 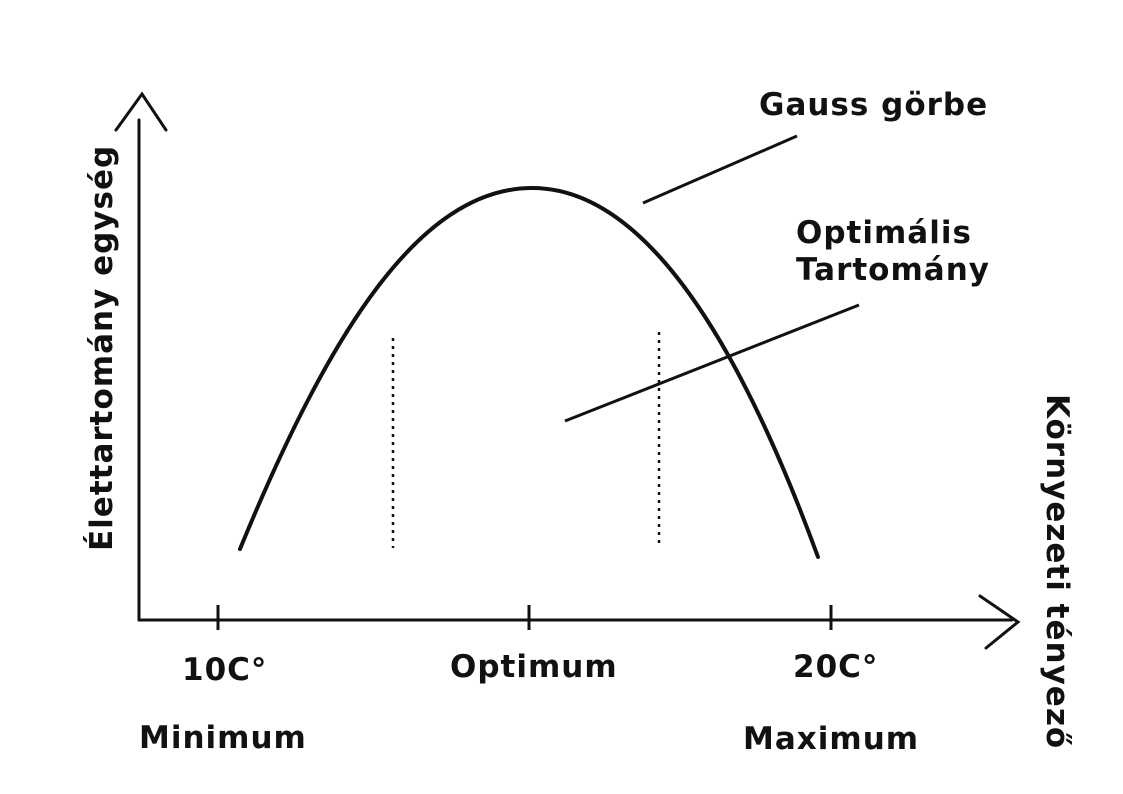 I want to click on y-axis-arrowhead, so click(x=141, y=111).